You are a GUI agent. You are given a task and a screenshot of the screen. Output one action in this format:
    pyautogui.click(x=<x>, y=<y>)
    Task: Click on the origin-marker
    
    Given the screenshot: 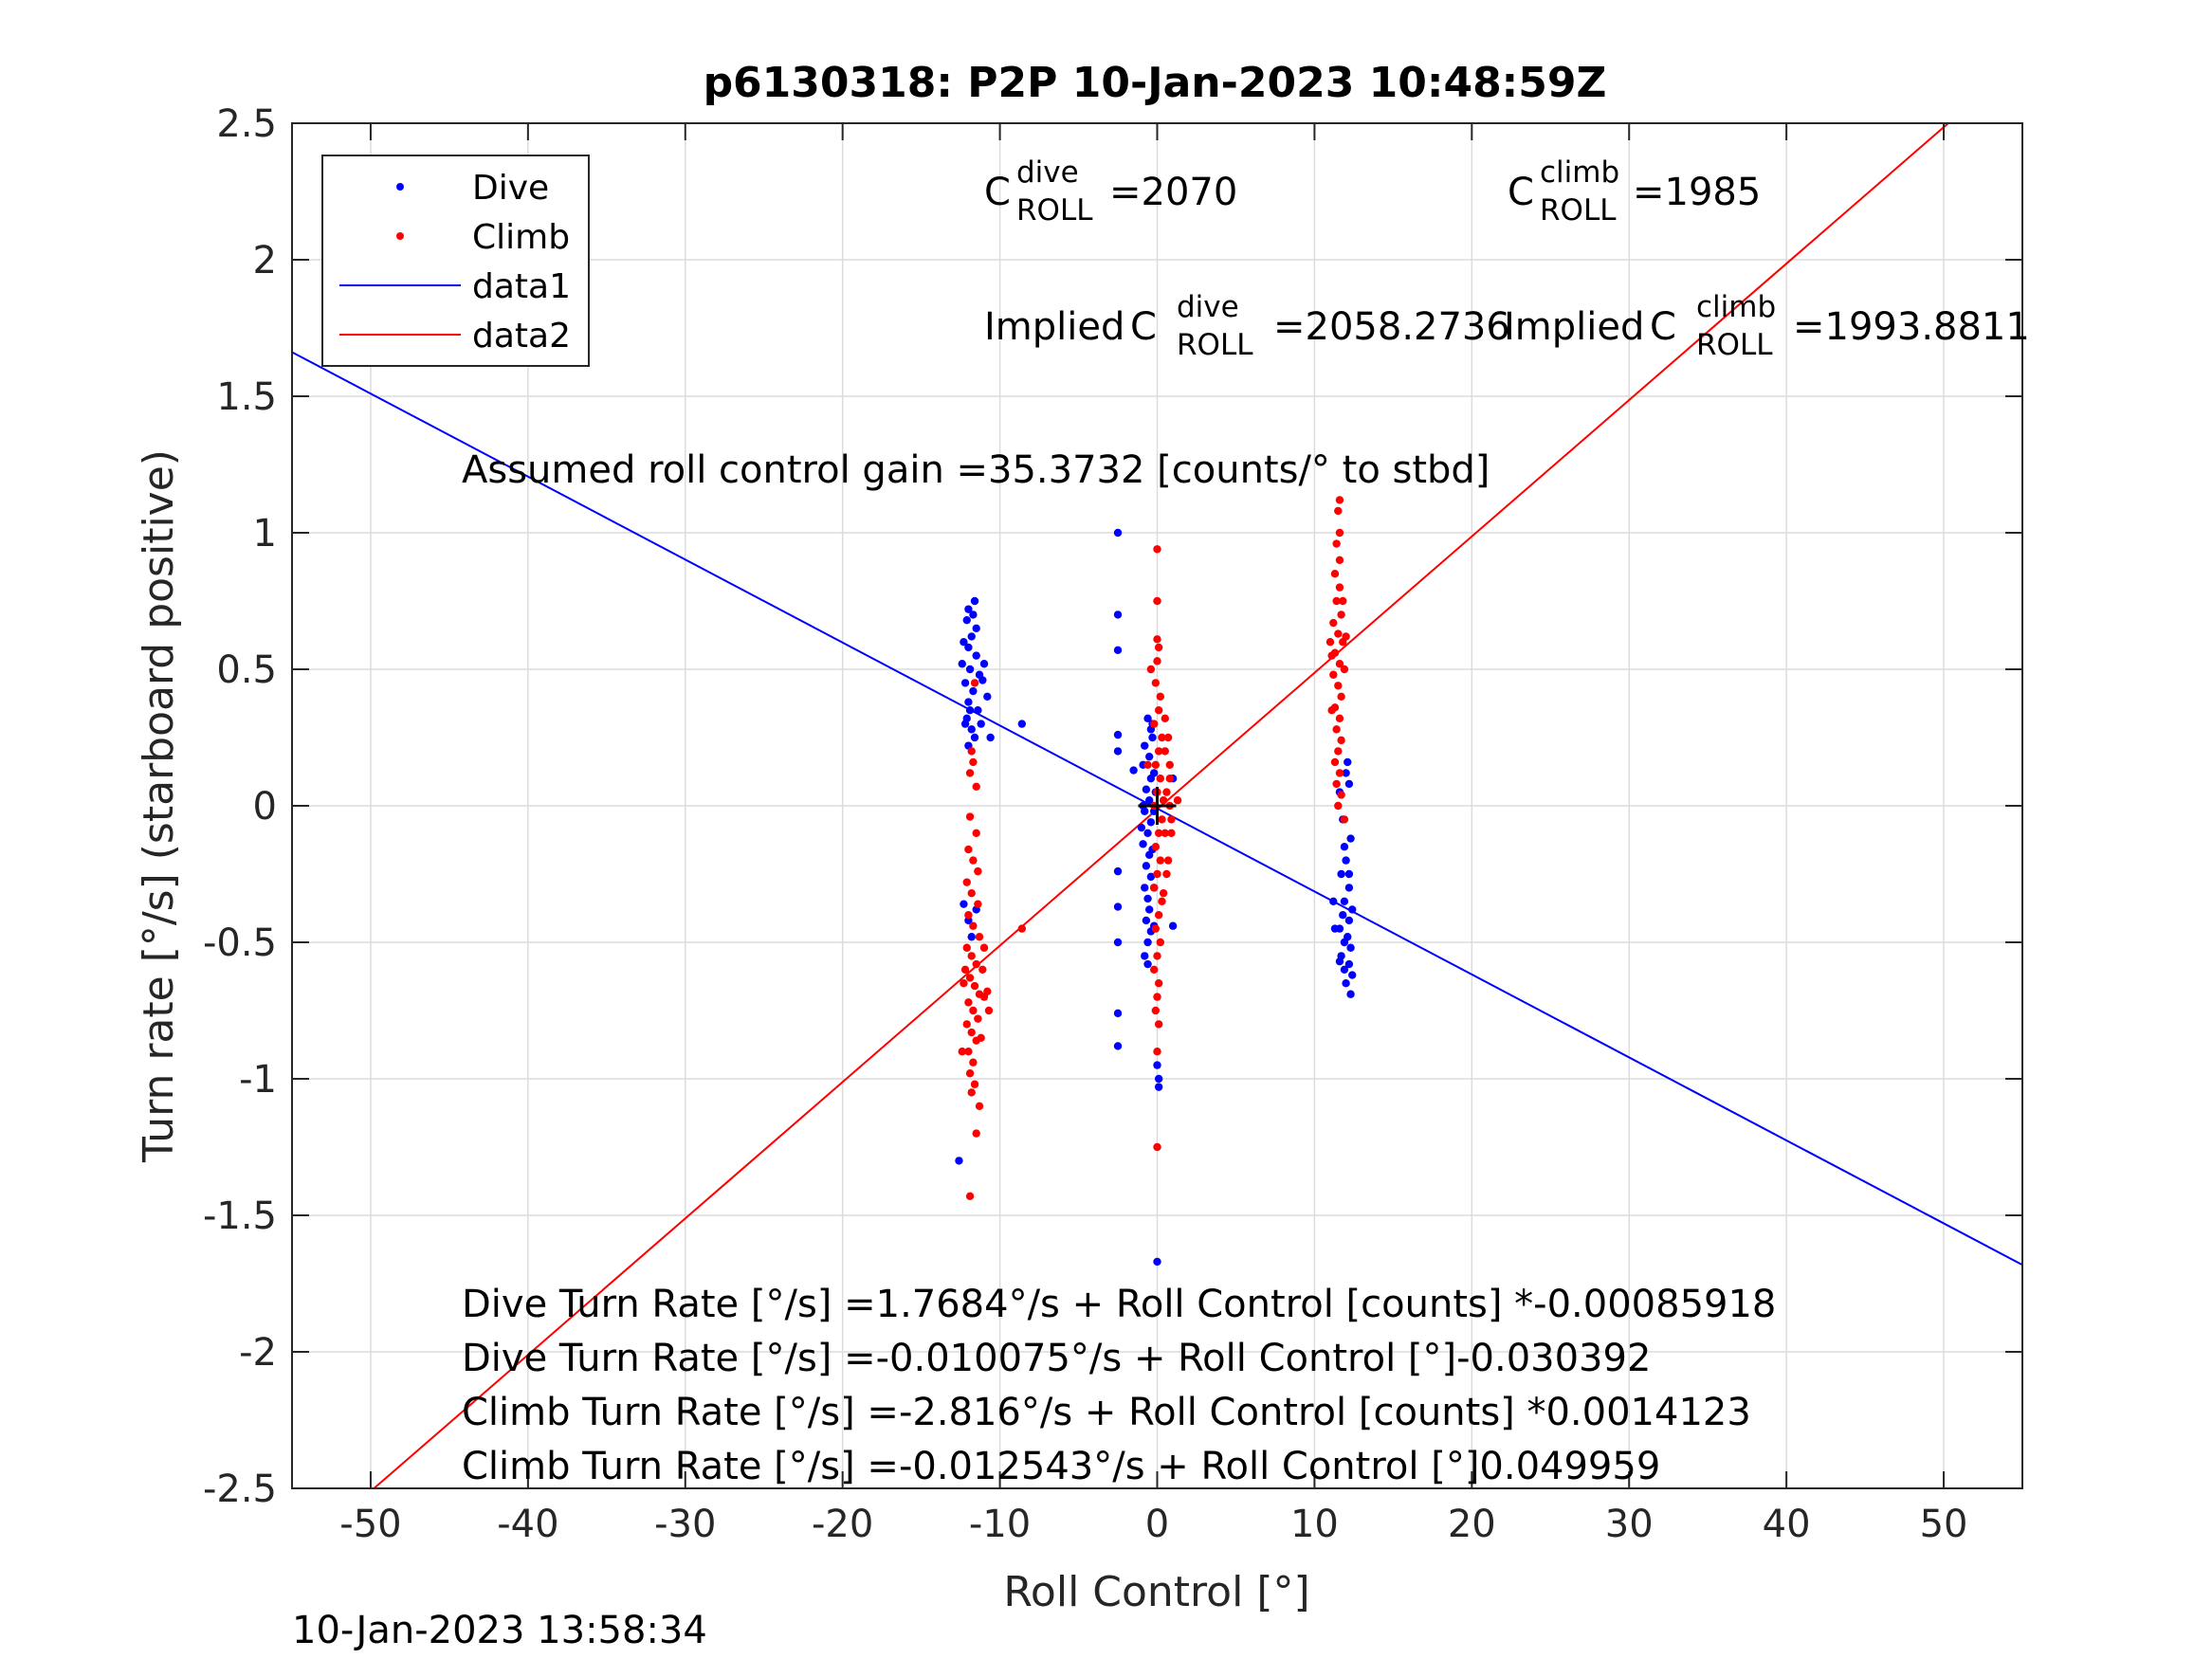 What is the action you would take?
    pyautogui.click(x=1157, y=806)
    